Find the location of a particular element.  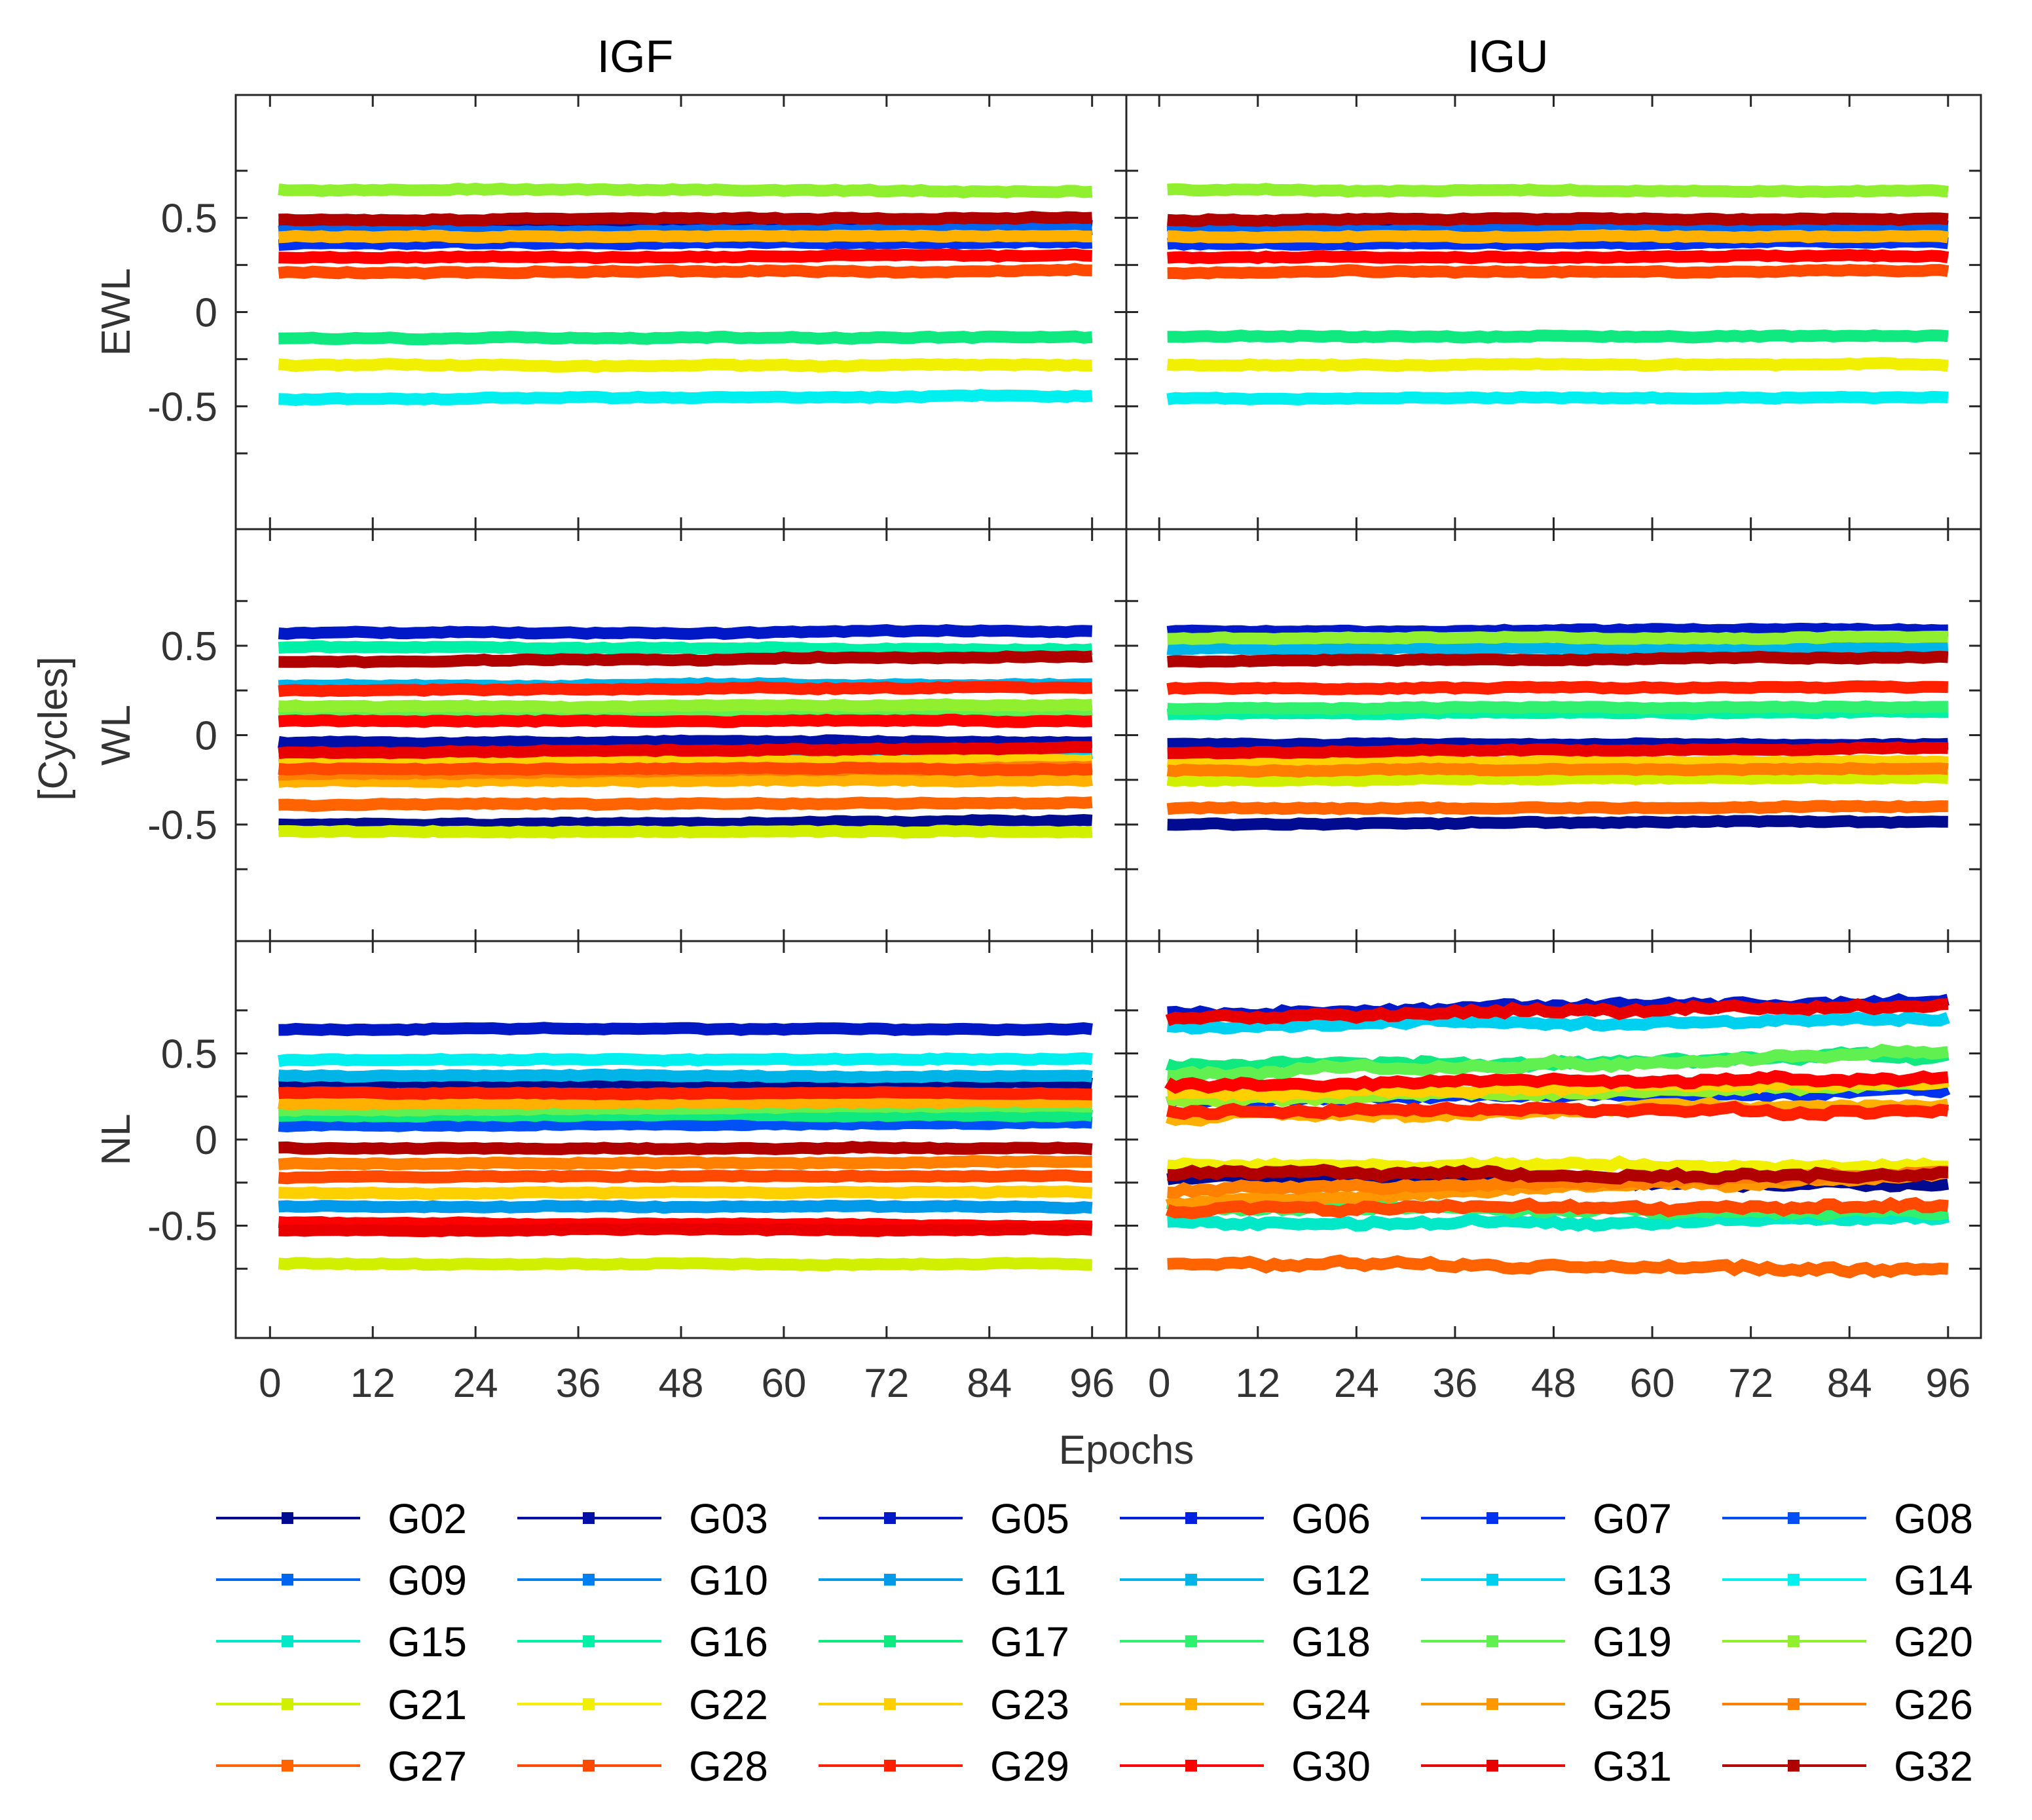

legend-entry-G02: G02 is located at coordinates (341, 1518).